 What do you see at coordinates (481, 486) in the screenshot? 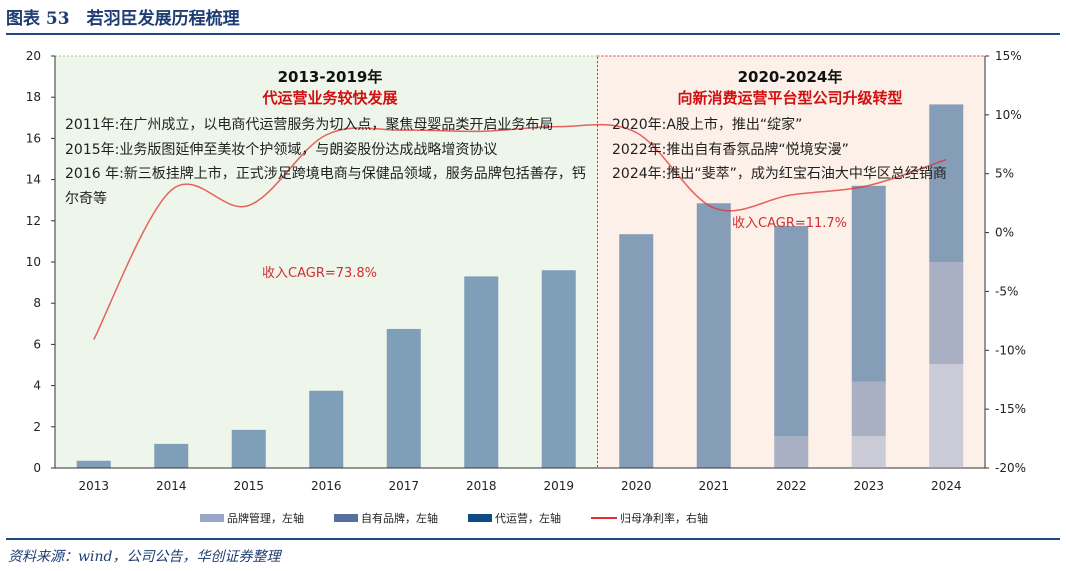
I see `x-tick-label: 2018` at bounding box center [481, 486].